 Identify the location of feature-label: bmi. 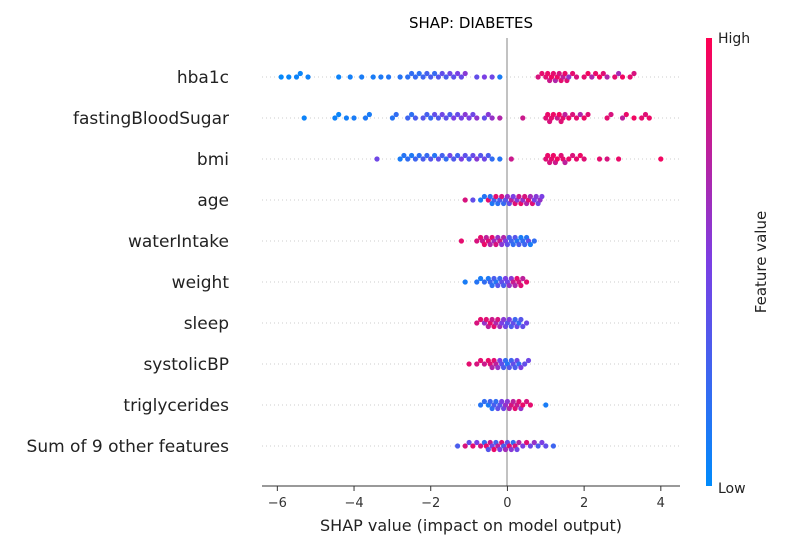
(213, 160).